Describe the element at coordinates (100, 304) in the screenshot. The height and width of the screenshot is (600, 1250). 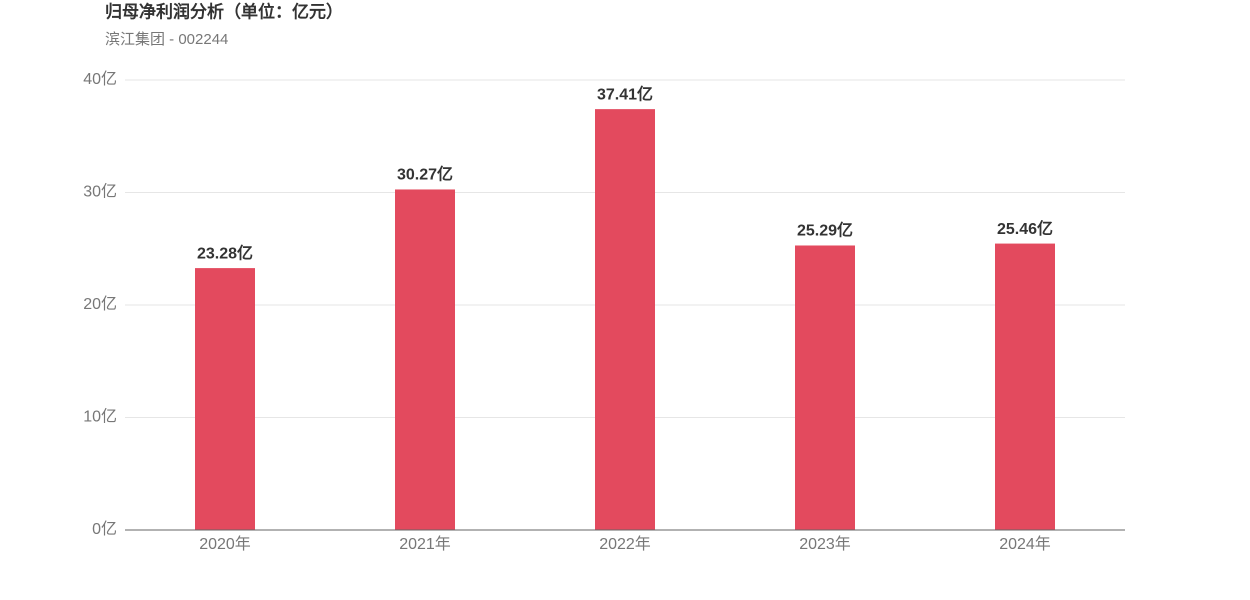
I see `y-tick-label: 20亿` at that location.